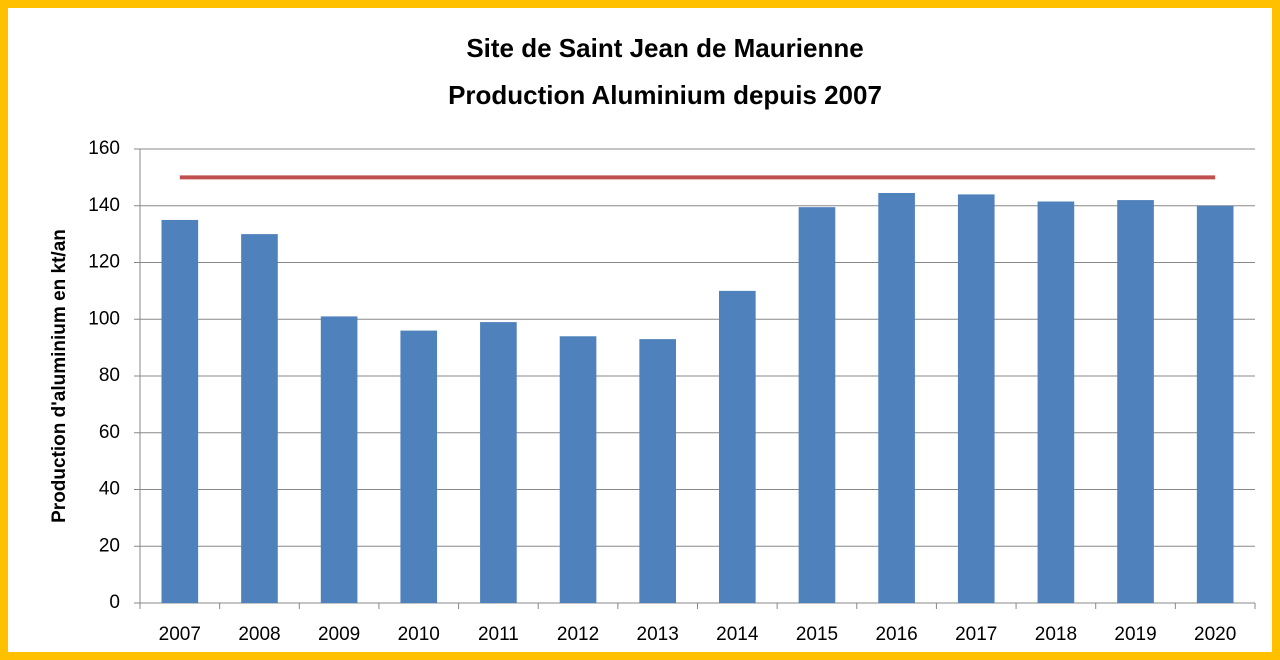 Image resolution: width=1280 pixels, height=660 pixels. What do you see at coordinates (109, 375) in the screenshot?
I see `y-tick-label: 80` at bounding box center [109, 375].